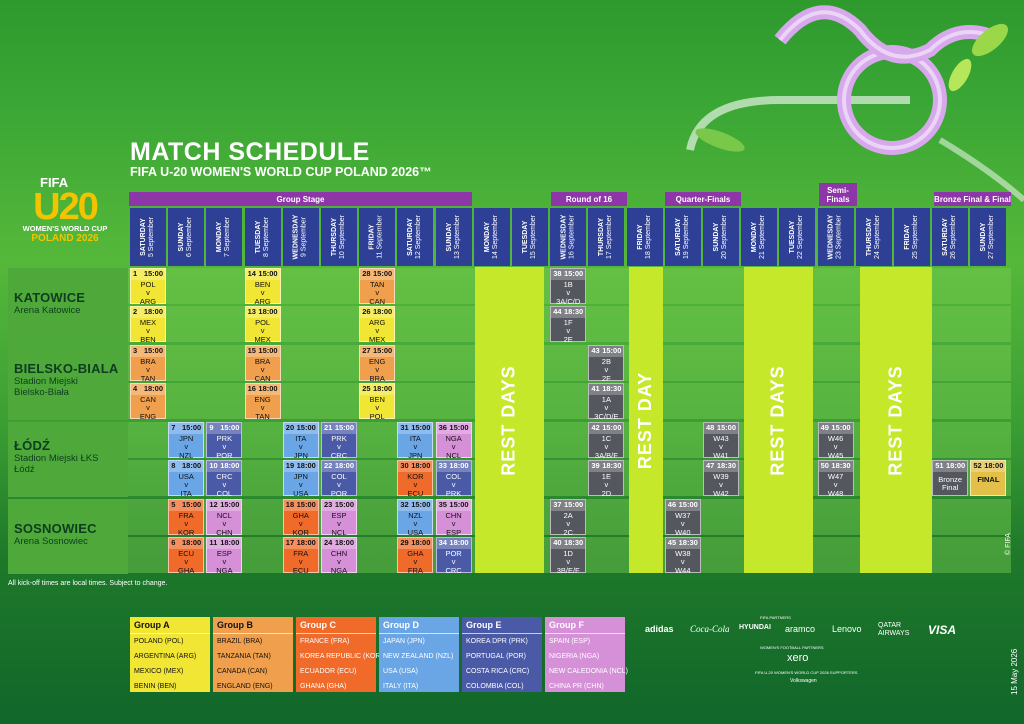 Image resolution: width=1024 pixels, height=724 pixels. I want to click on match-card: 14 15:00 BEN v ARG, so click(262, 286).